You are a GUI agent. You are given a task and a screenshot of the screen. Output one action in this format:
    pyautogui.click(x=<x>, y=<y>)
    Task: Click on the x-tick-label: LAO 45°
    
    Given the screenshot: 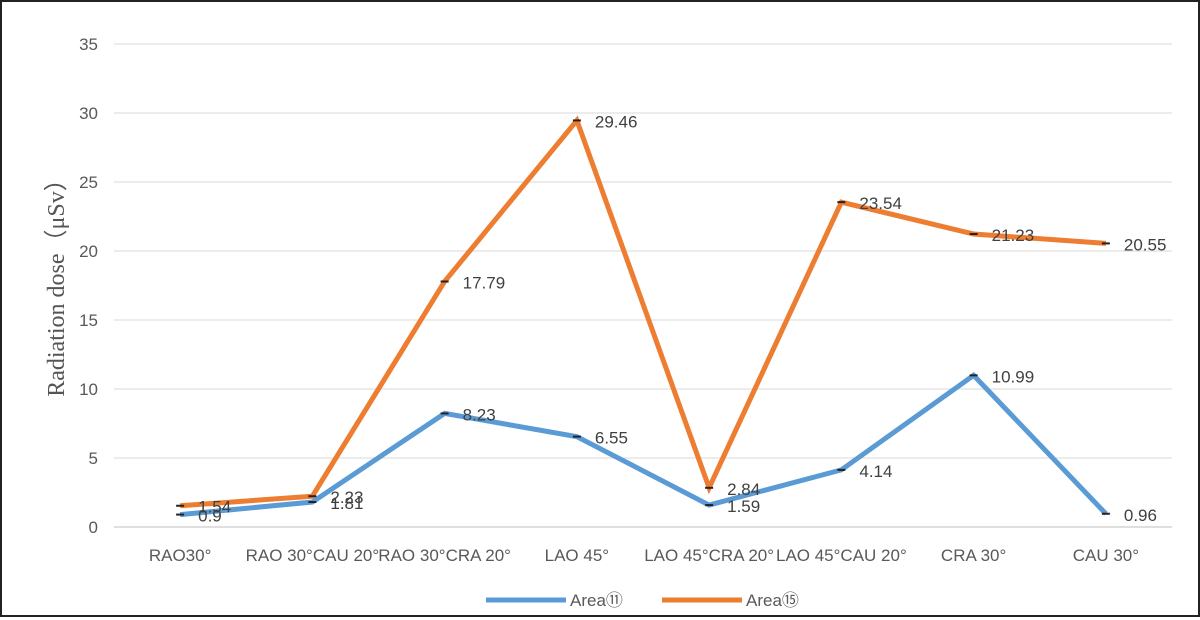 What is the action you would take?
    pyautogui.click(x=577, y=555)
    